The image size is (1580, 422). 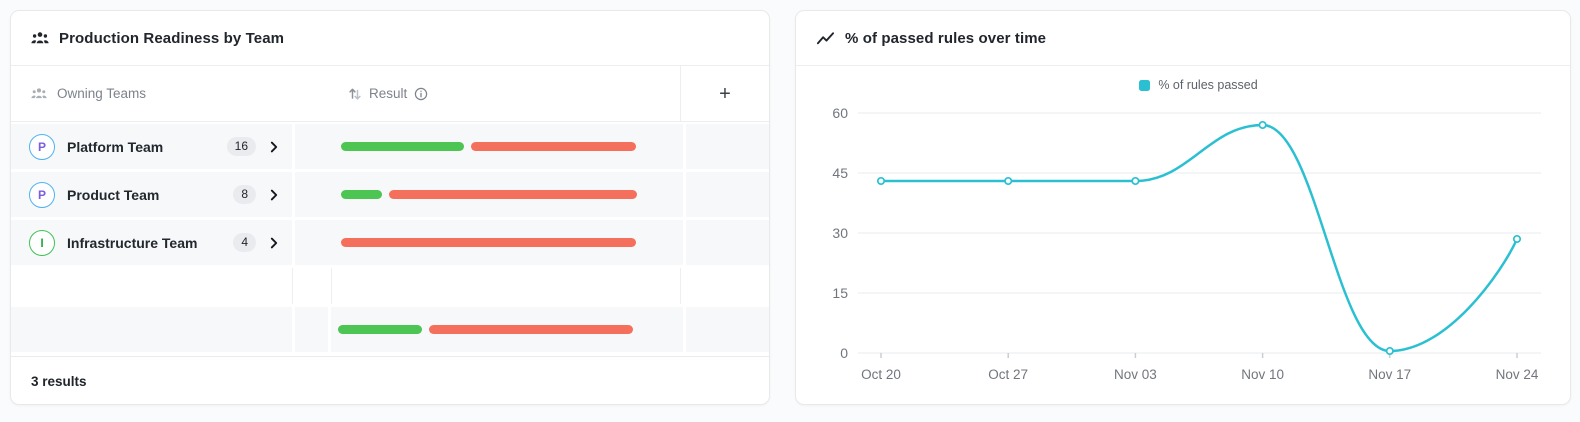 I want to click on table-card-header: Production Readiness by Team, so click(x=390, y=38).